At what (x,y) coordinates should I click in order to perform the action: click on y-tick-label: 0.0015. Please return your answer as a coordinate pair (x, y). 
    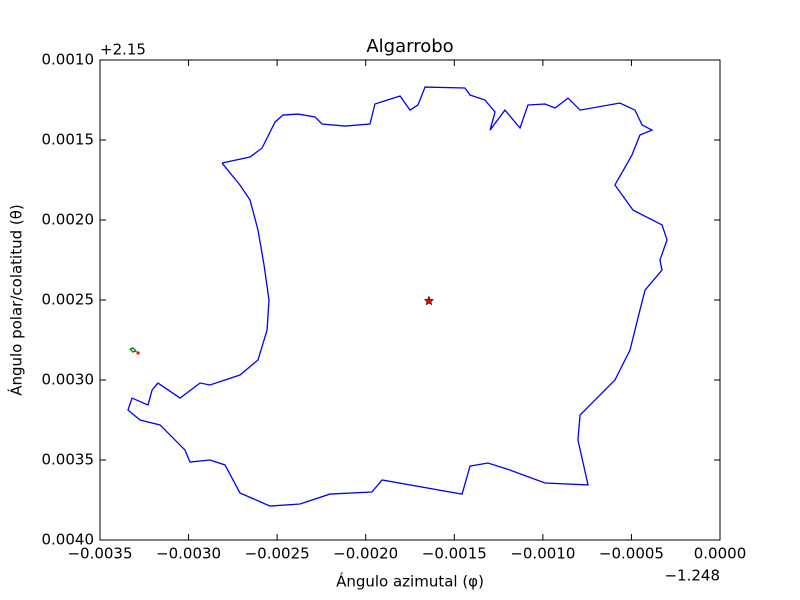
    Looking at the image, I should click on (68, 140).